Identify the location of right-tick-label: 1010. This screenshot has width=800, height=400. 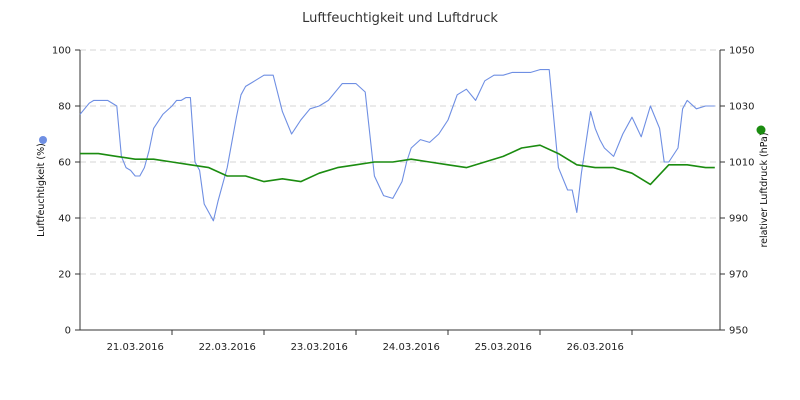
(741, 163).